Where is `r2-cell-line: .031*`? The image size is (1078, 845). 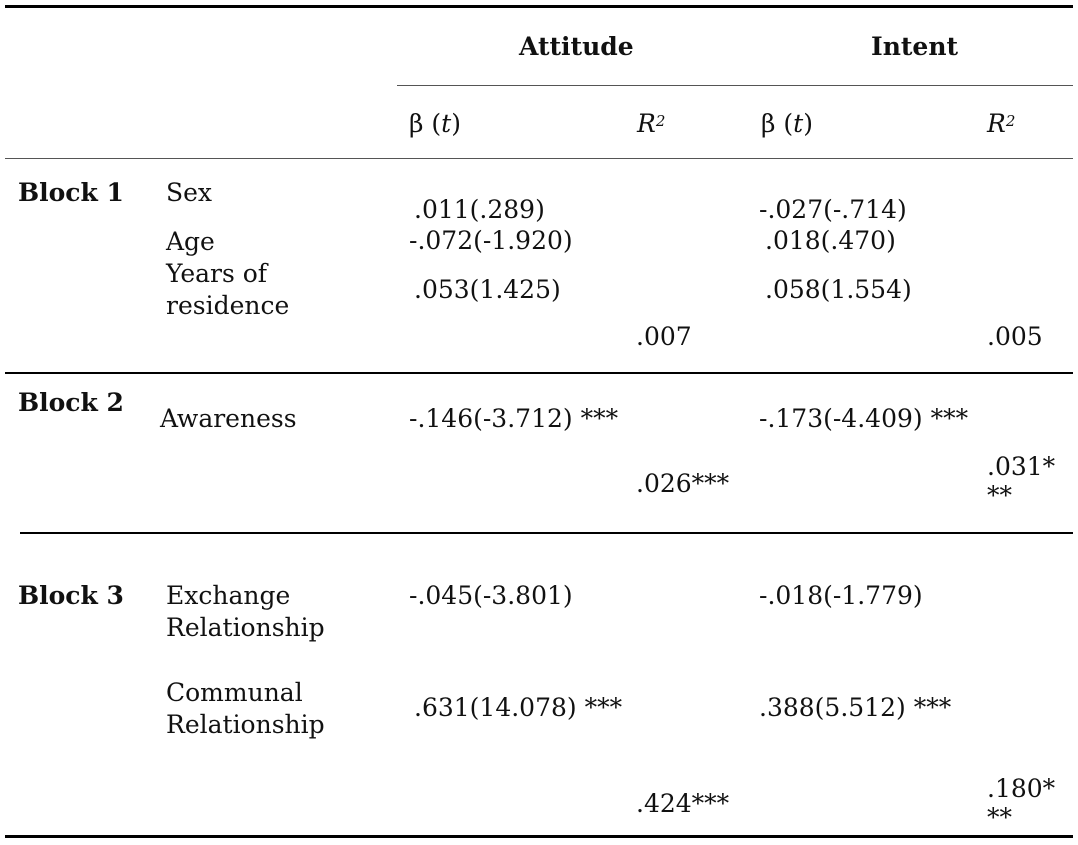
r2-cell-line: .031* is located at coordinates (1021, 466).